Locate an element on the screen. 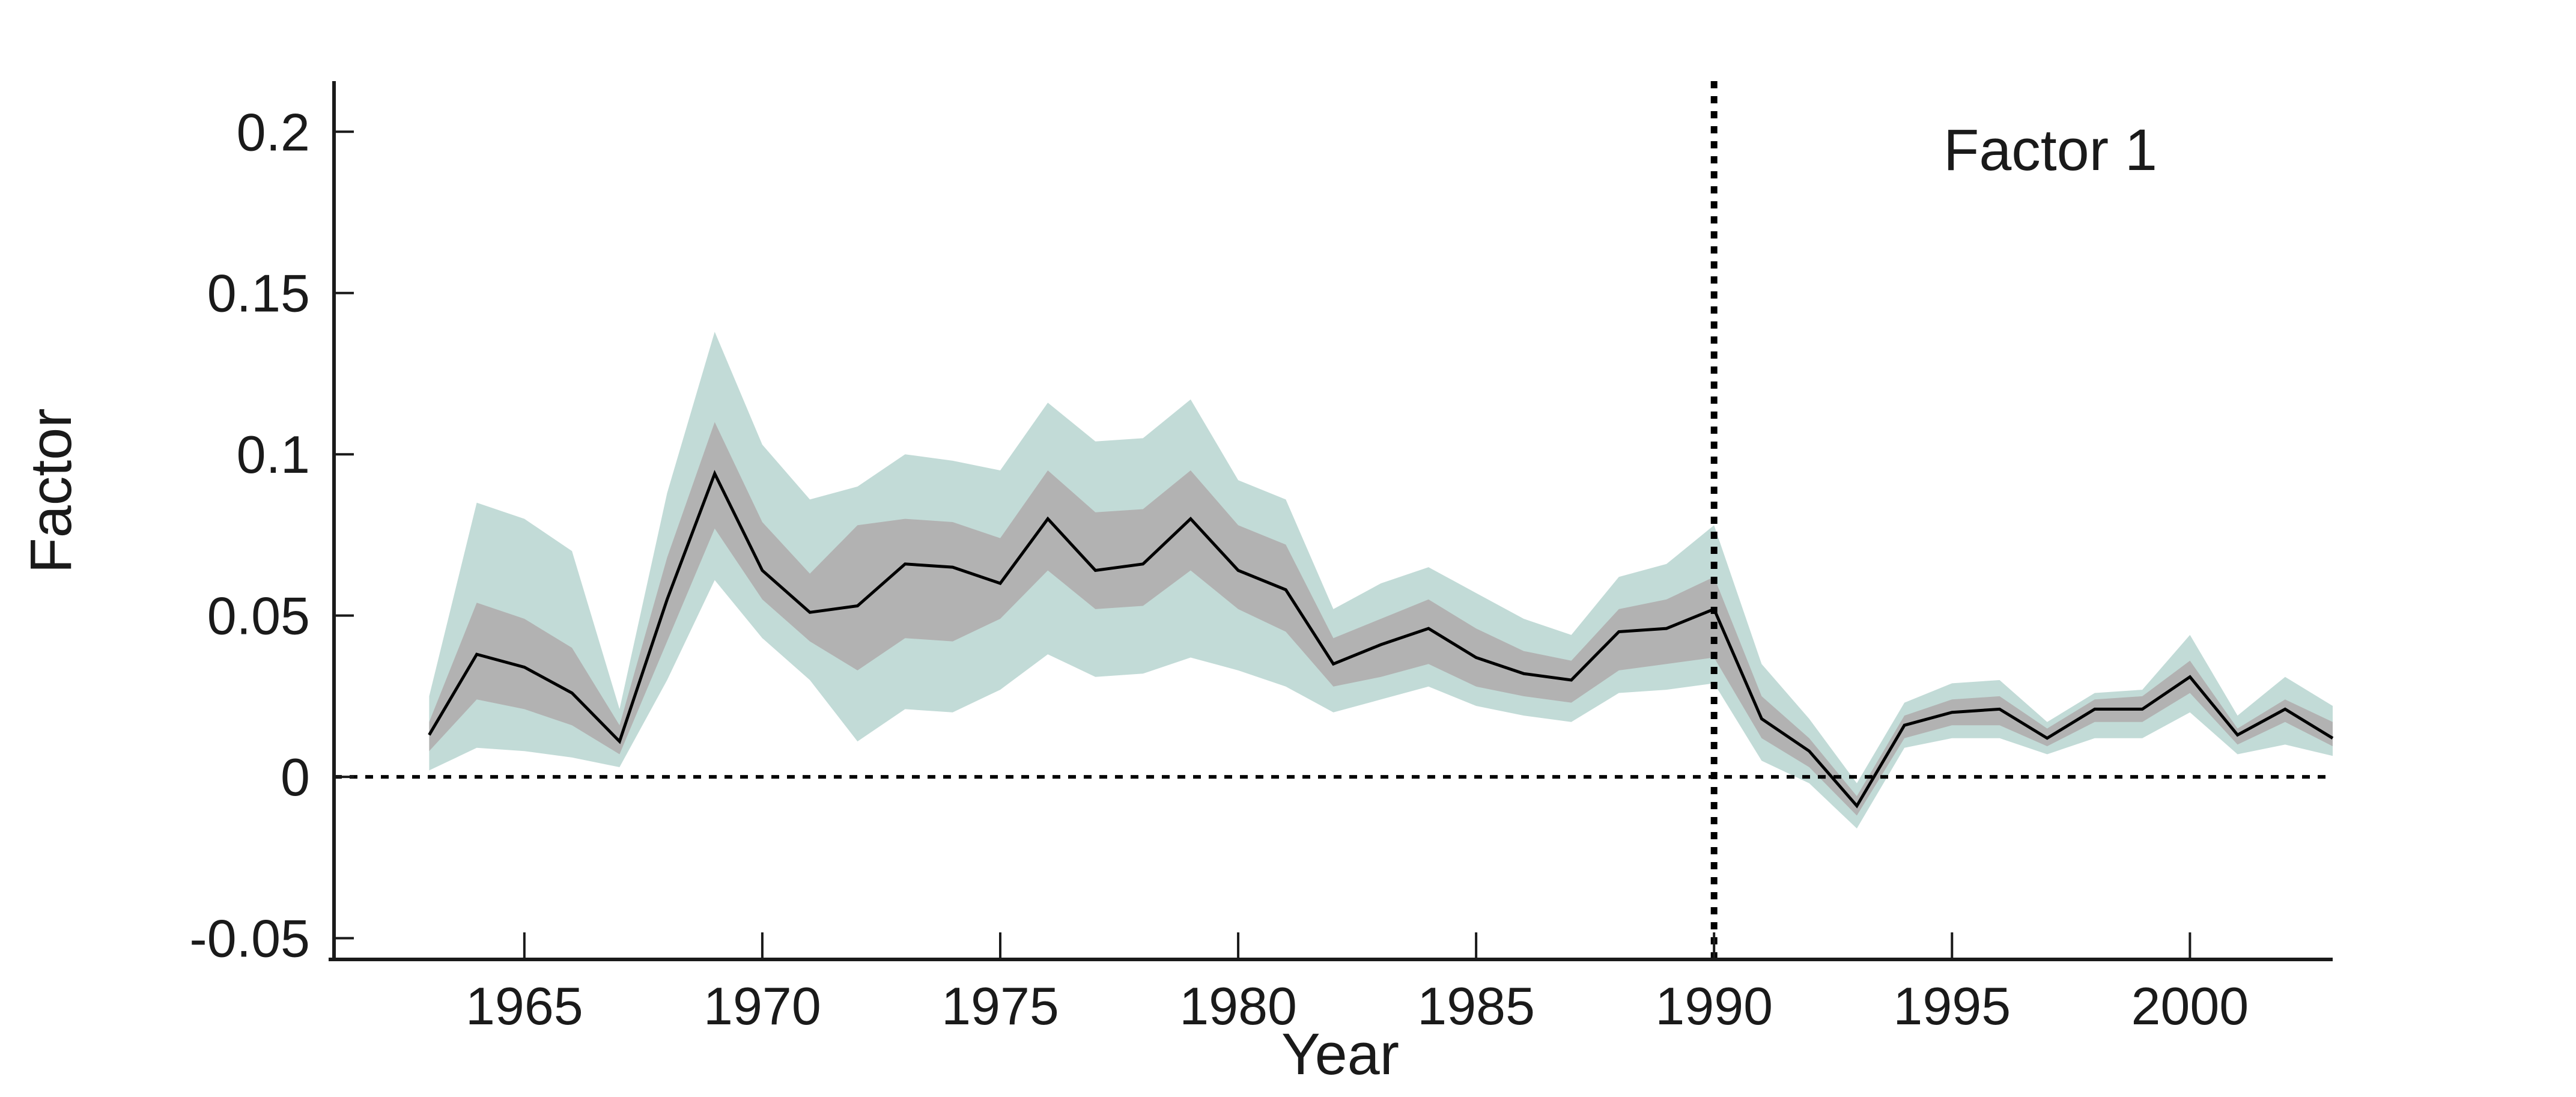 This screenshot has height=1097, width=2576. y-tick-label: -0.05 is located at coordinates (249, 938).